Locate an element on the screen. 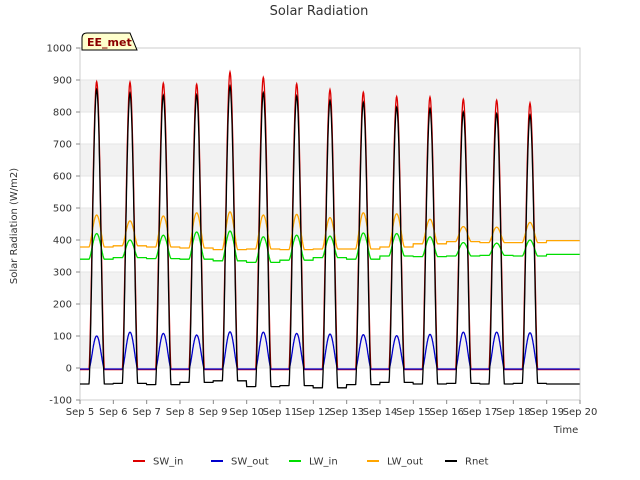 Image resolution: width=640 pixels, height=480 pixels. series-line-lw-in is located at coordinates (330, 247).